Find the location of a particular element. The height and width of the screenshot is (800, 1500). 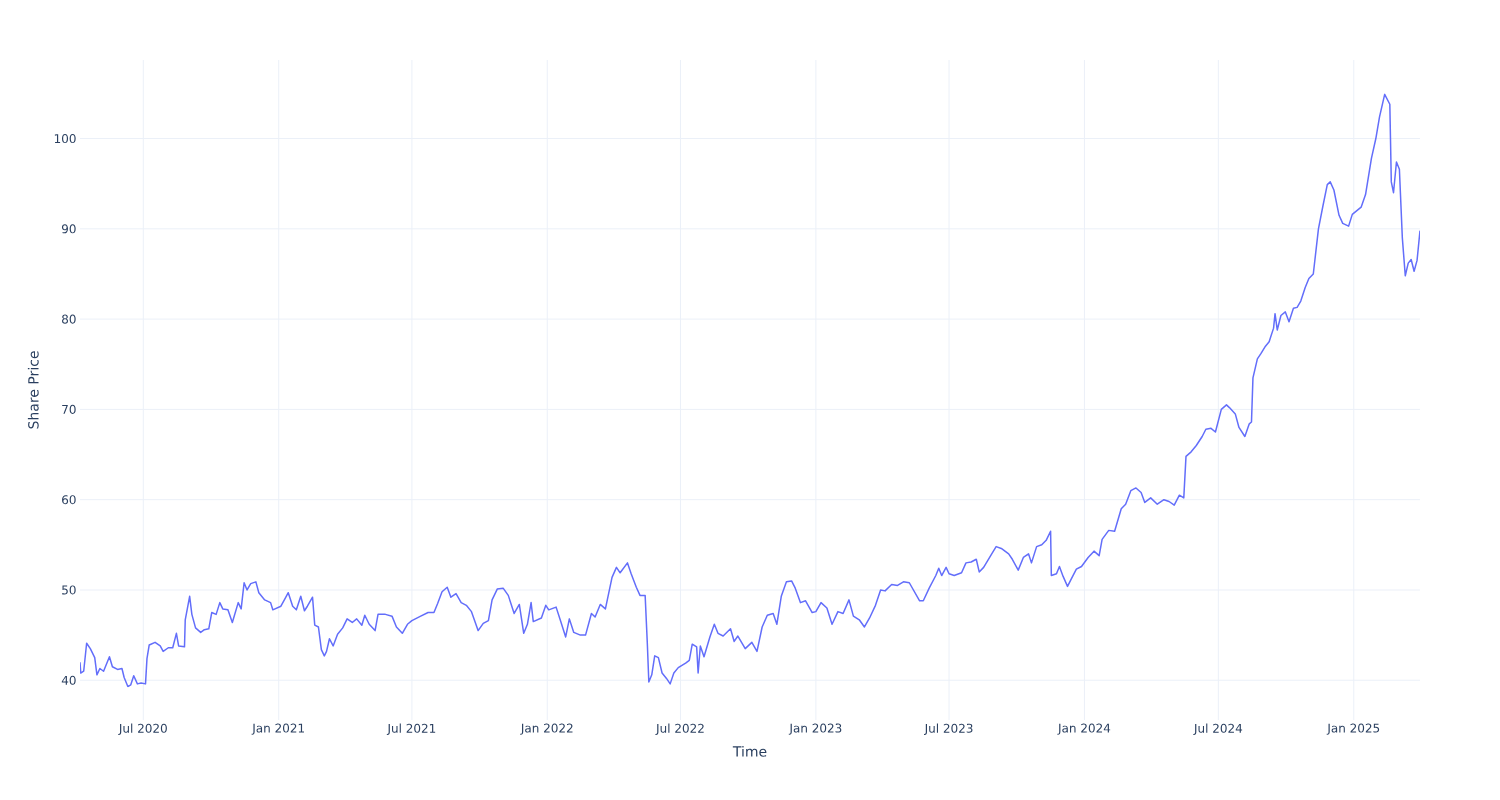

x-tick-label: Jul 2024 is located at coordinates (1218, 729).